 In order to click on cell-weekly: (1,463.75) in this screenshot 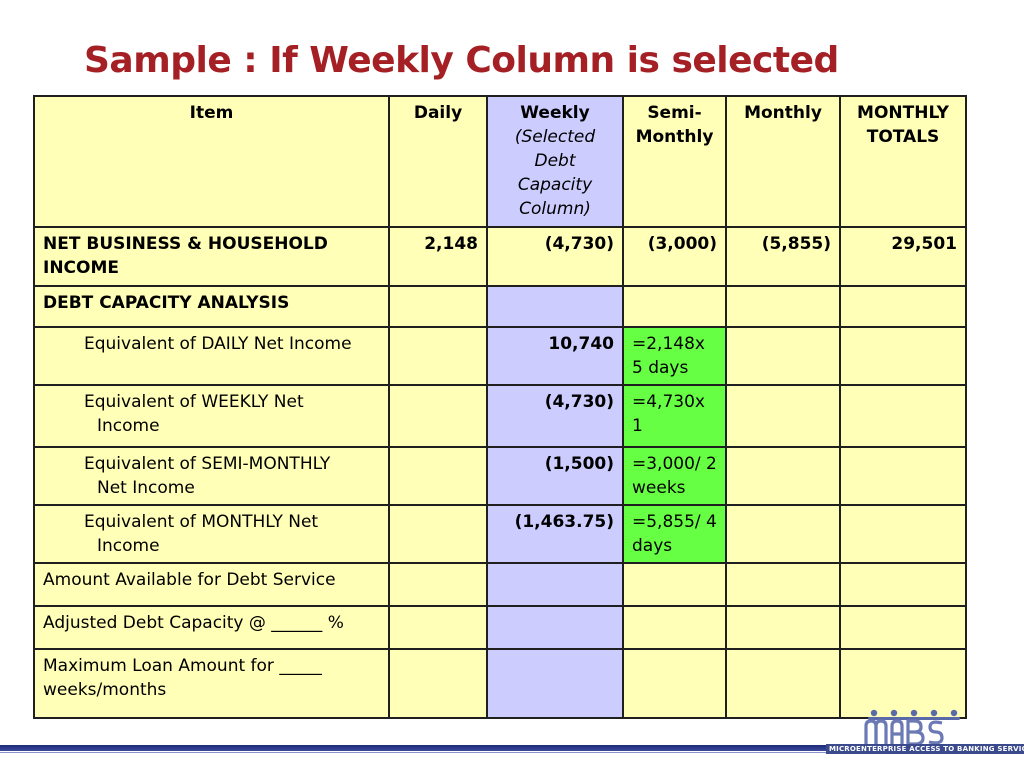, I will do `click(555, 534)`.